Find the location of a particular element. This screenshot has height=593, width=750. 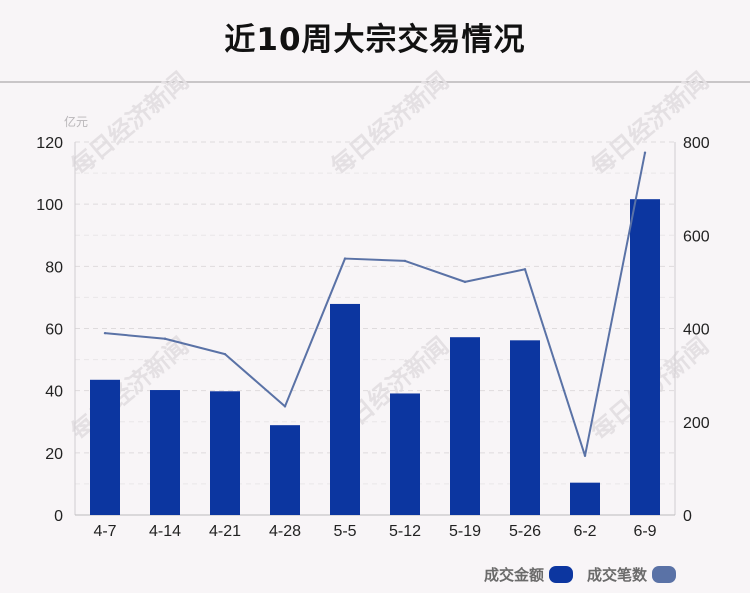

watermark-2: 每日经济新闻 is located at coordinates (650, 124).